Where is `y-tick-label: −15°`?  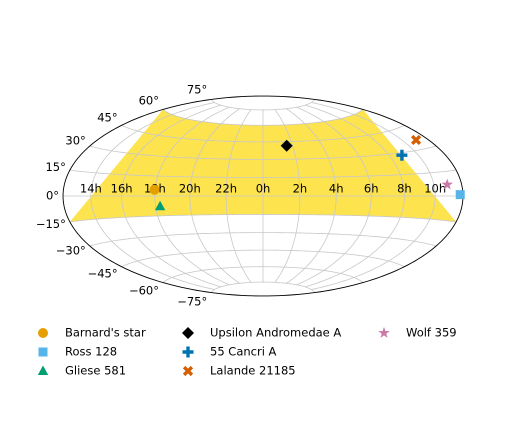 y-tick-label: −15° is located at coordinates (51, 224).